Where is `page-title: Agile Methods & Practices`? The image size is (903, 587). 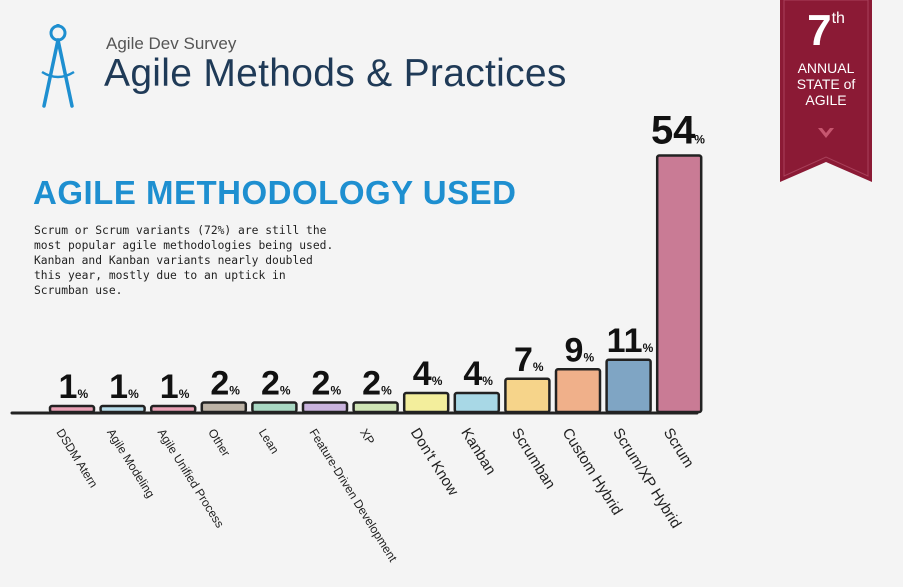 page-title: Agile Methods & Practices is located at coordinates (335, 73).